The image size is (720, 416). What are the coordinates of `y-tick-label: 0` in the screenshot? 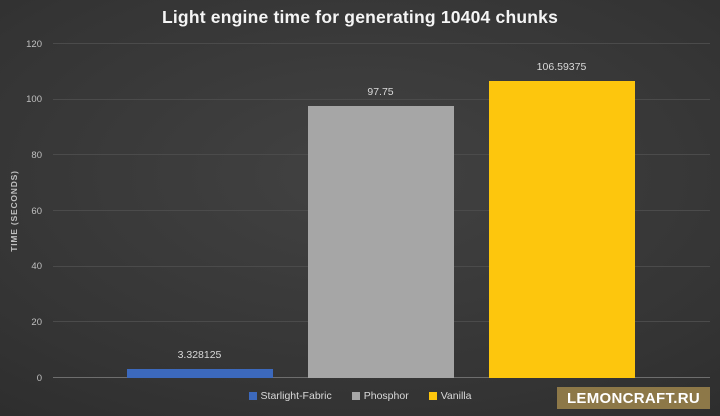 It's located at (39, 378).